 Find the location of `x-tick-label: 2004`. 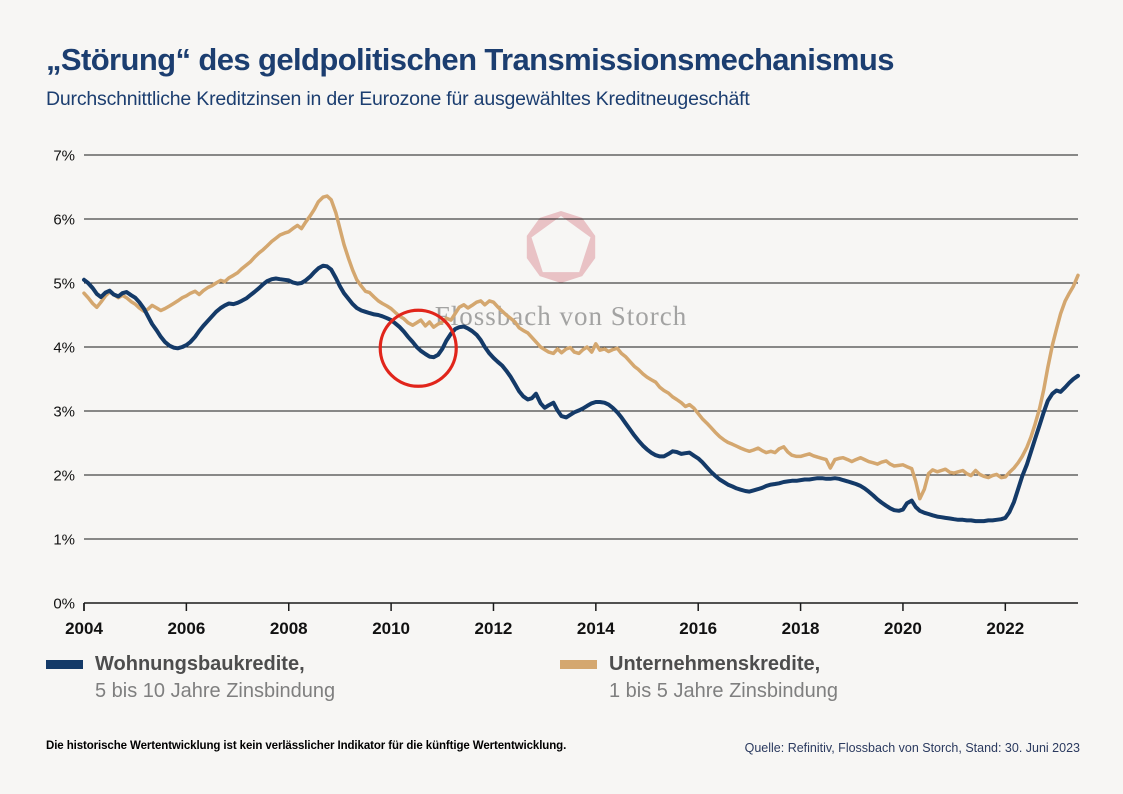

x-tick-label: 2004 is located at coordinates (84, 628).